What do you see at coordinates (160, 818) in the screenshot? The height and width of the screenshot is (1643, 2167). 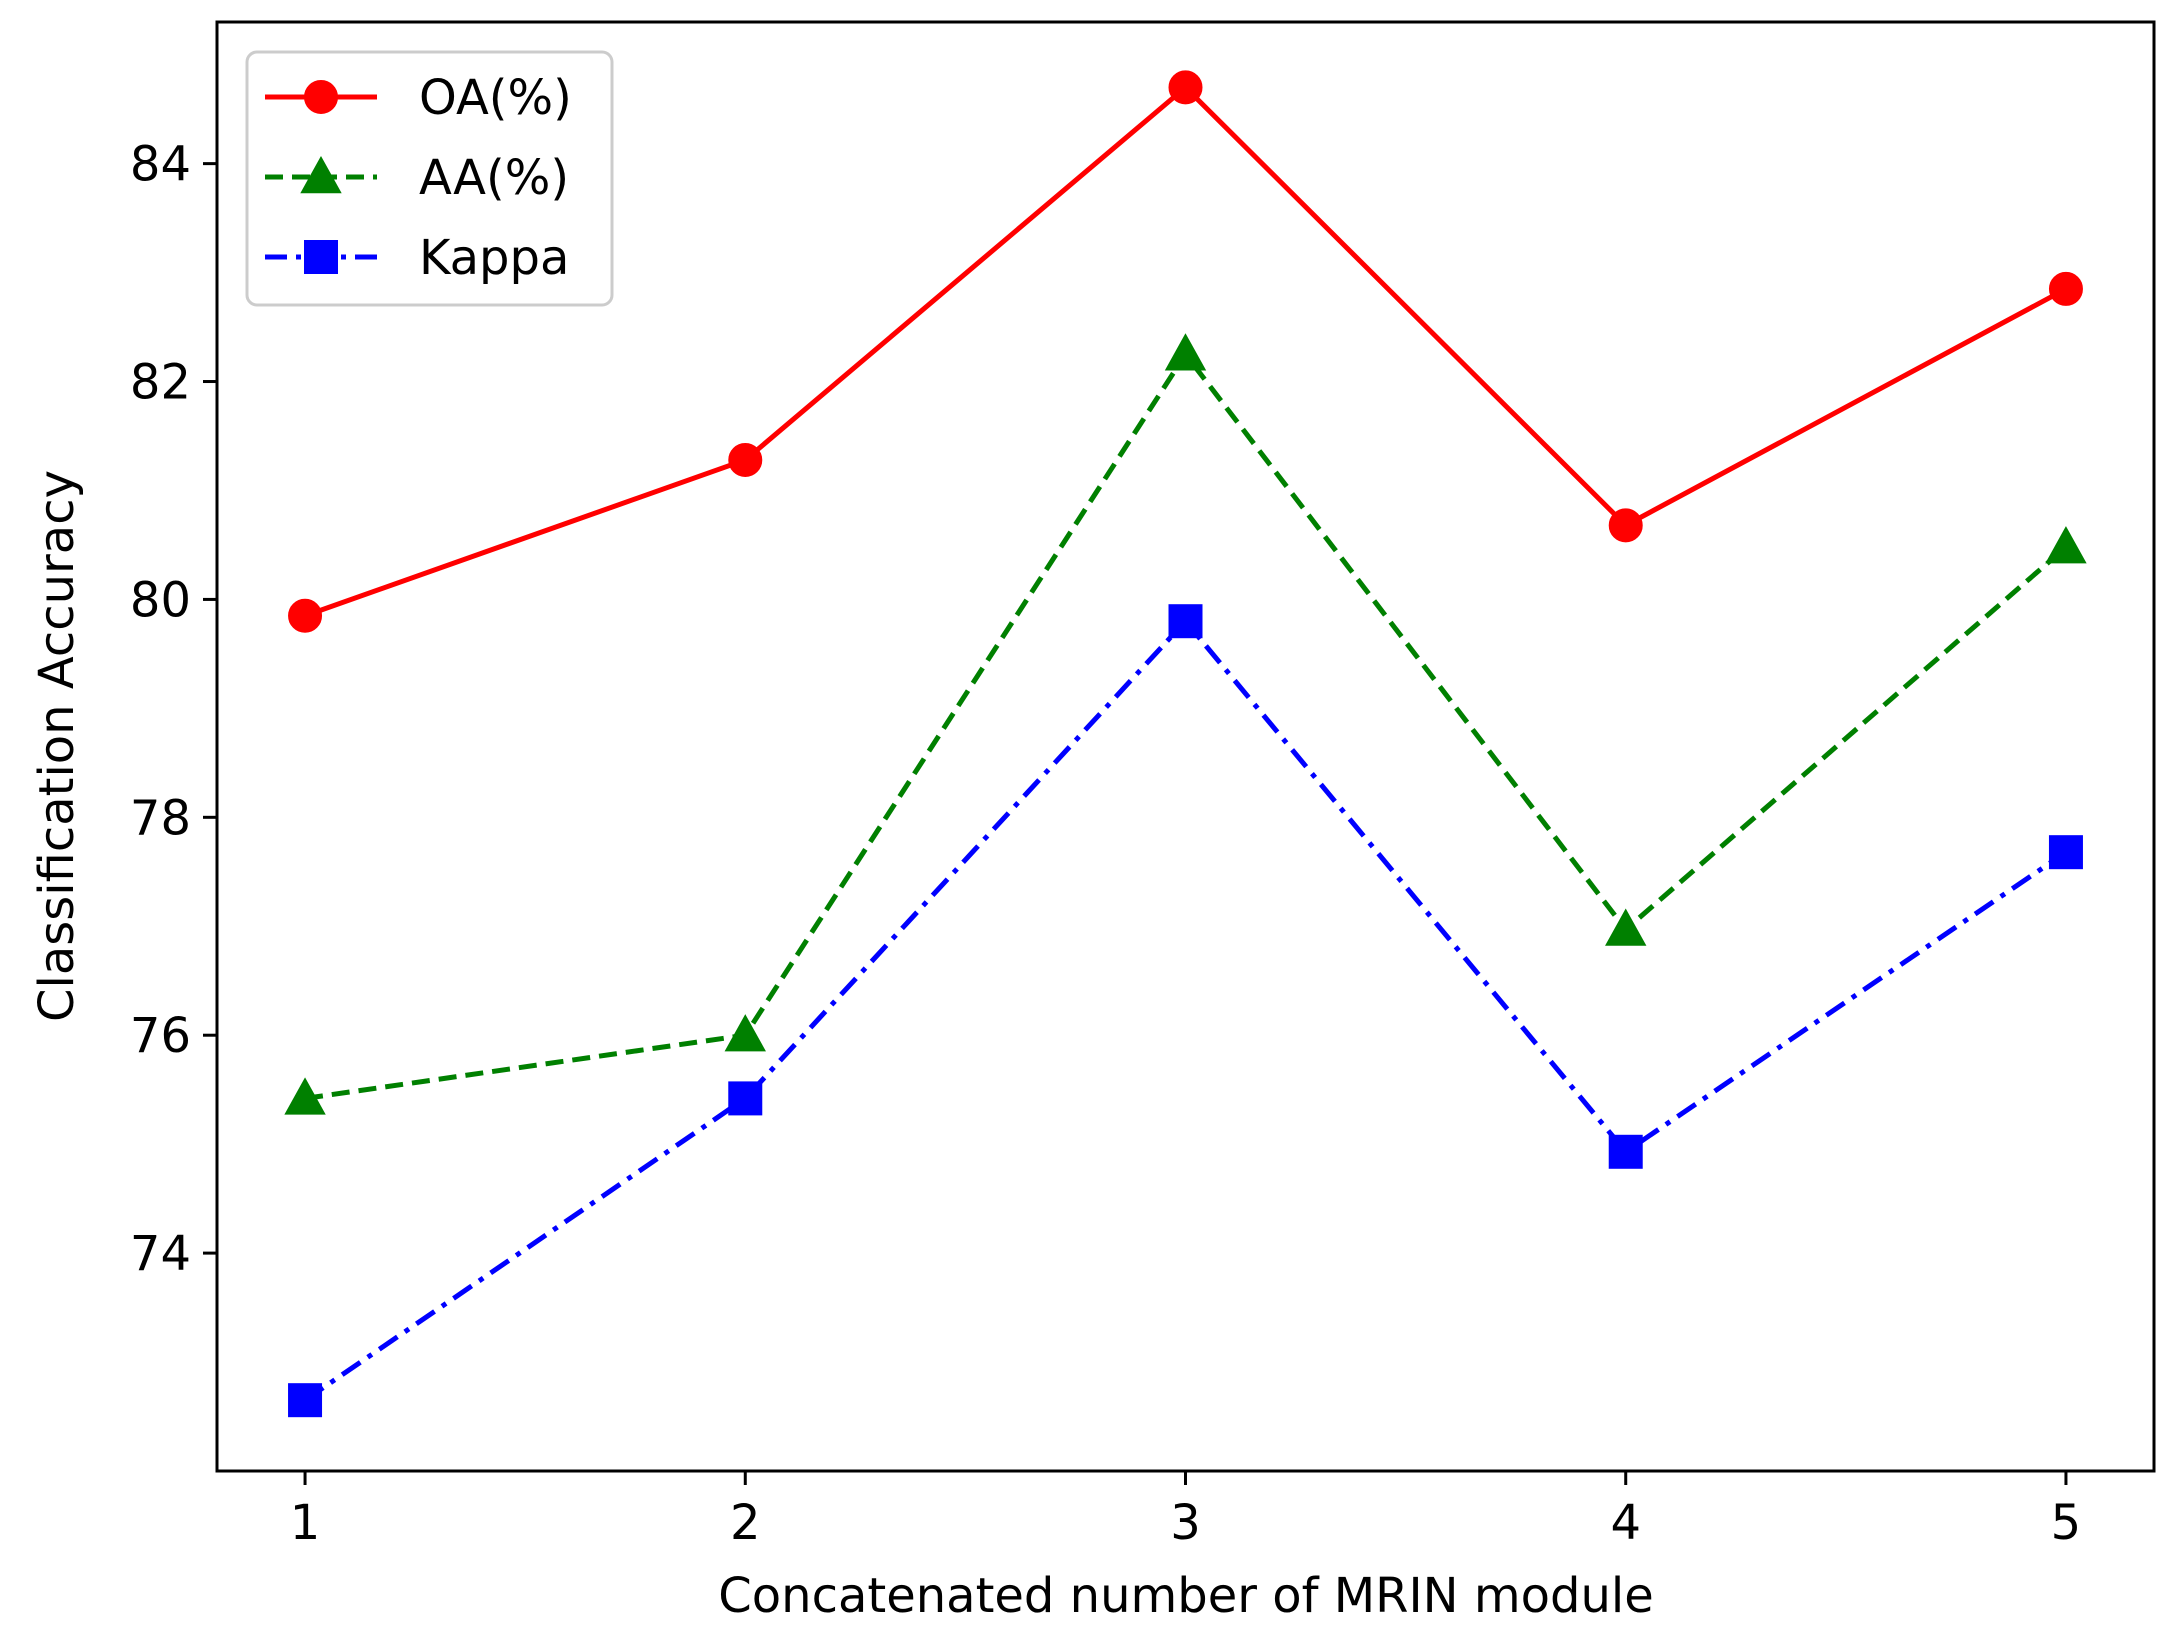 I see `y-tick-label: 78` at bounding box center [160, 818].